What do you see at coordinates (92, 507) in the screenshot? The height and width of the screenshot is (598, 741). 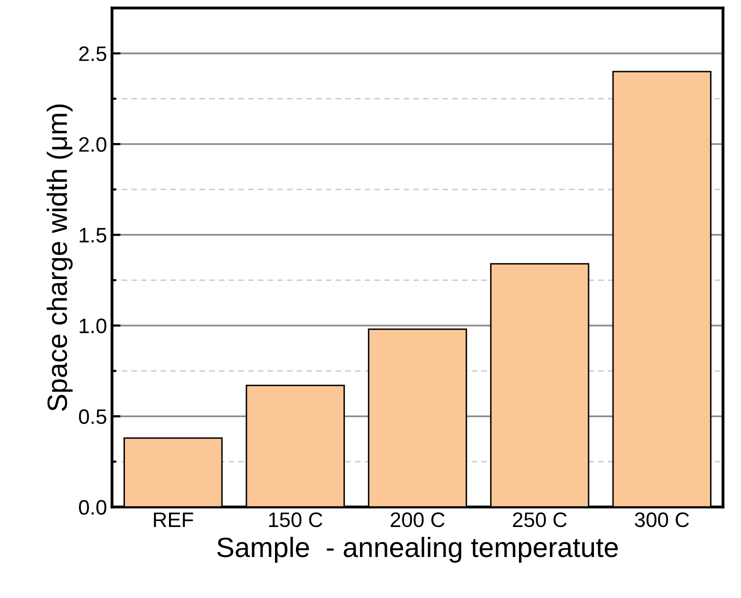 I see `y-tick-label: 0.0` at bounding box center [92, 507].